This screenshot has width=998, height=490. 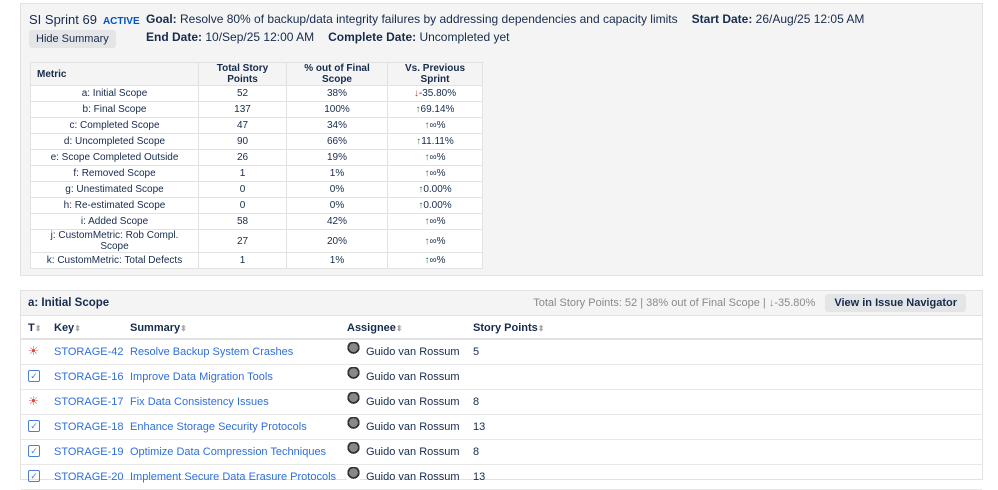 What do you see at coordinates (114, 93) in the screenshot?
I see `metric-name: a: Initial Scope` at bounding box center [114, 93].